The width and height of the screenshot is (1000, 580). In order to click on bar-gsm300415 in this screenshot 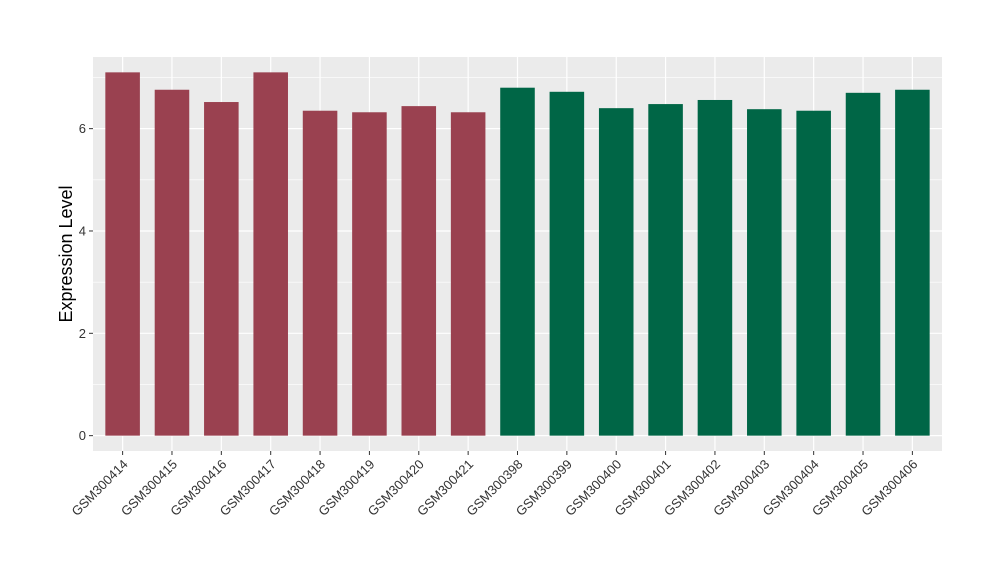, I will do `click(172, 262)`.